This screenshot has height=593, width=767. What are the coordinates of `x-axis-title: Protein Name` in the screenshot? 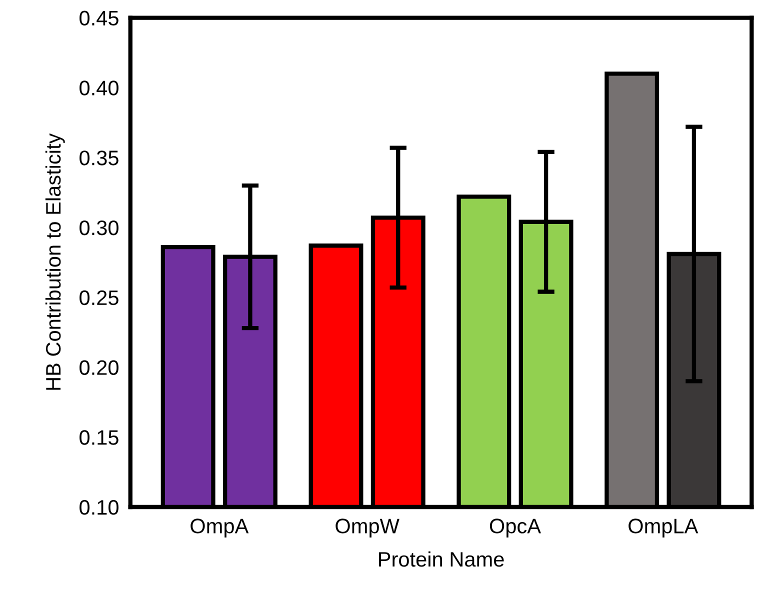 It's located at (441, 559).